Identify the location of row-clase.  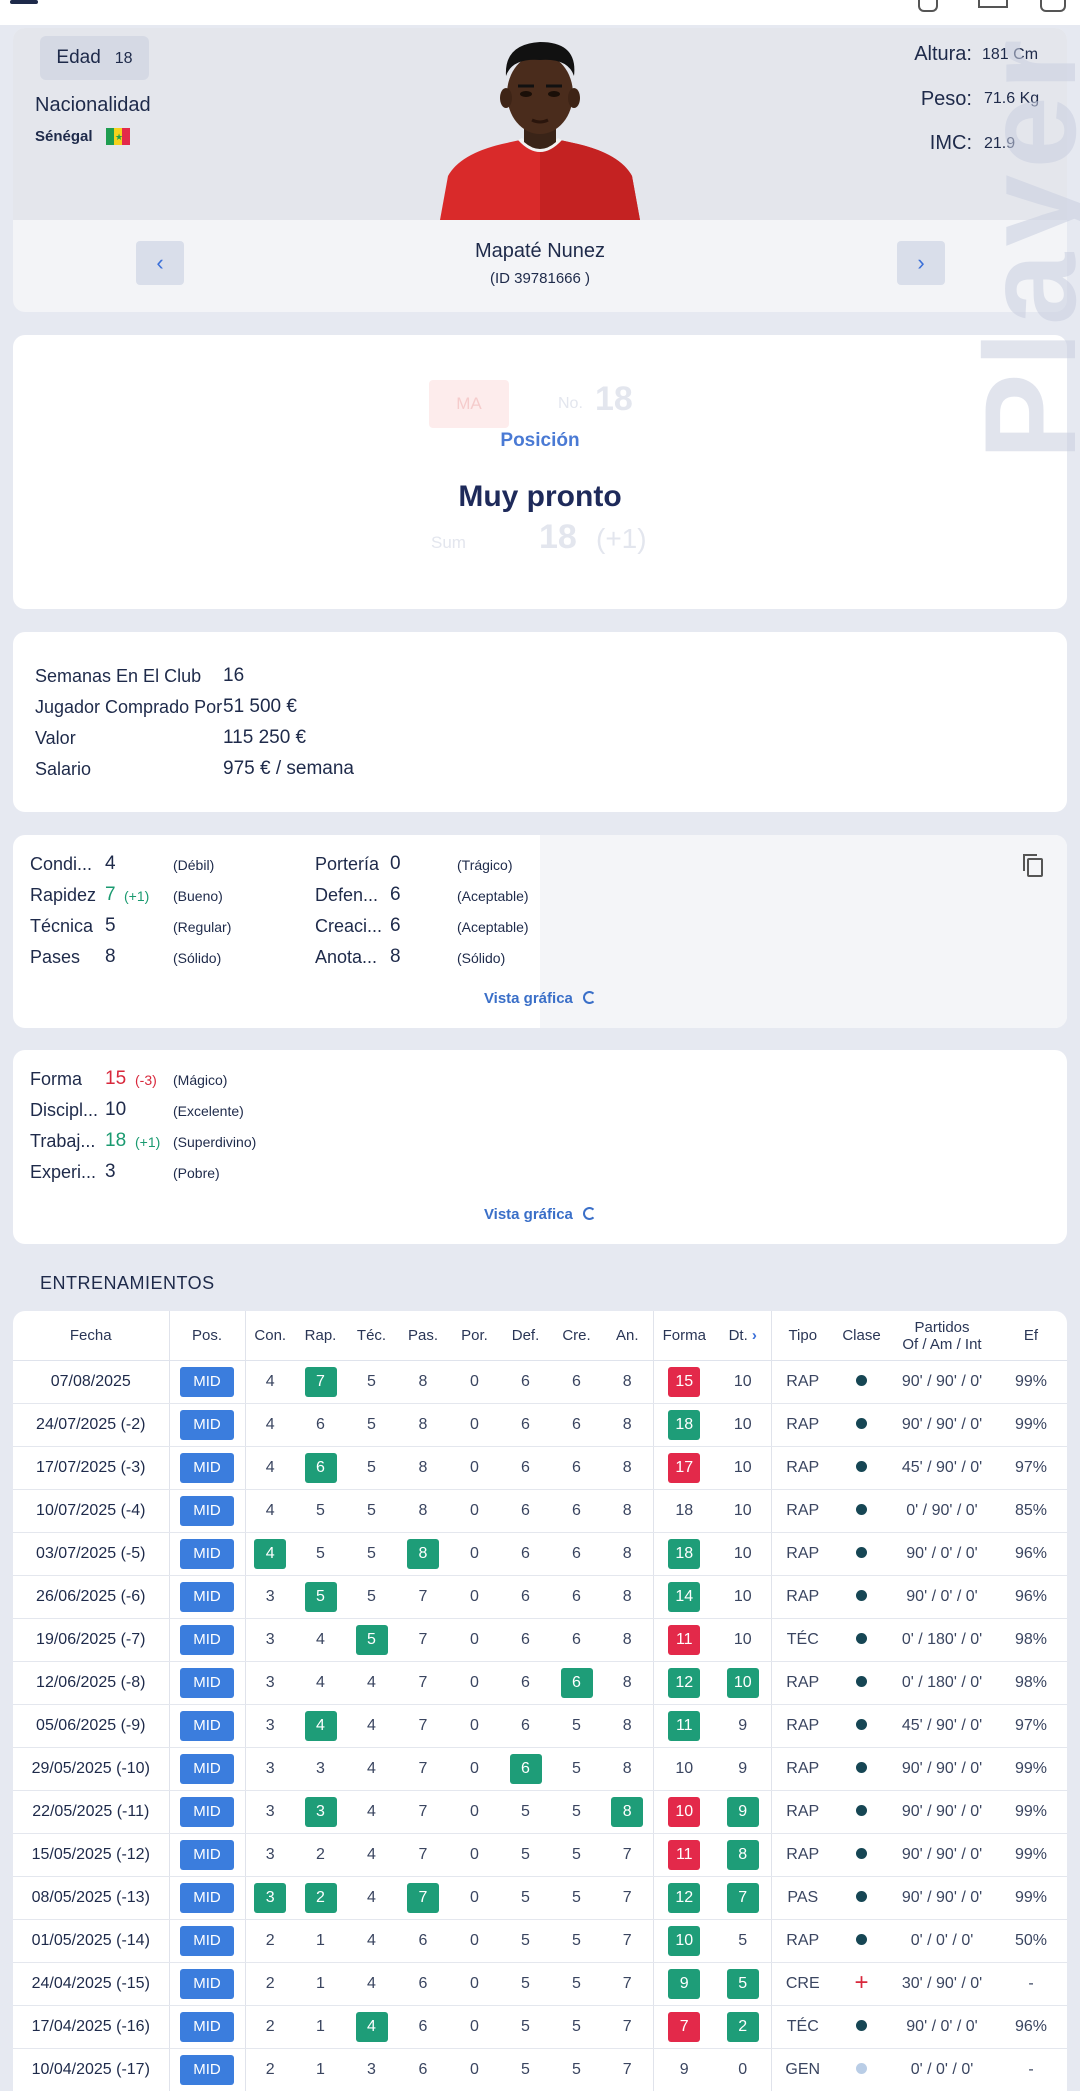
(861, 2027).